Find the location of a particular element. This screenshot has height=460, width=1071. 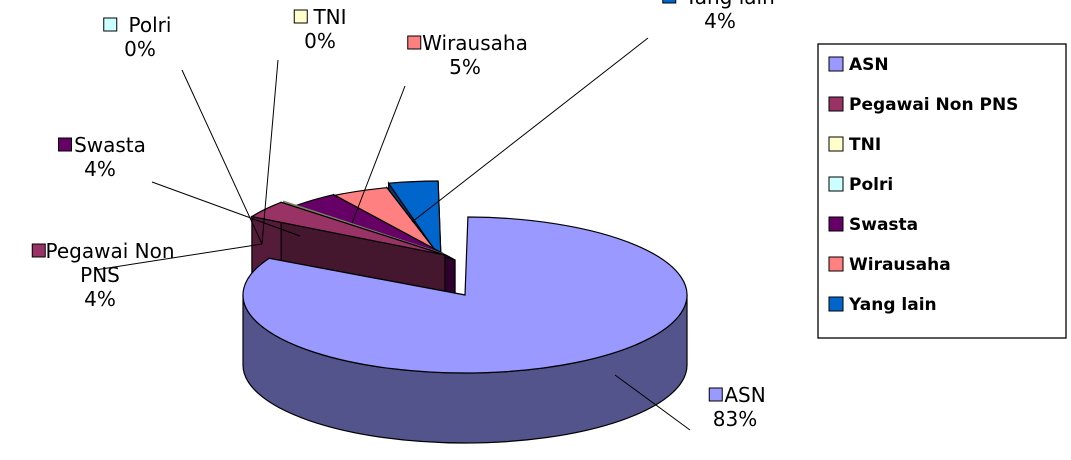

data-label-name-pegawai-non-pns: PNS is located at coordinates (100, 275).